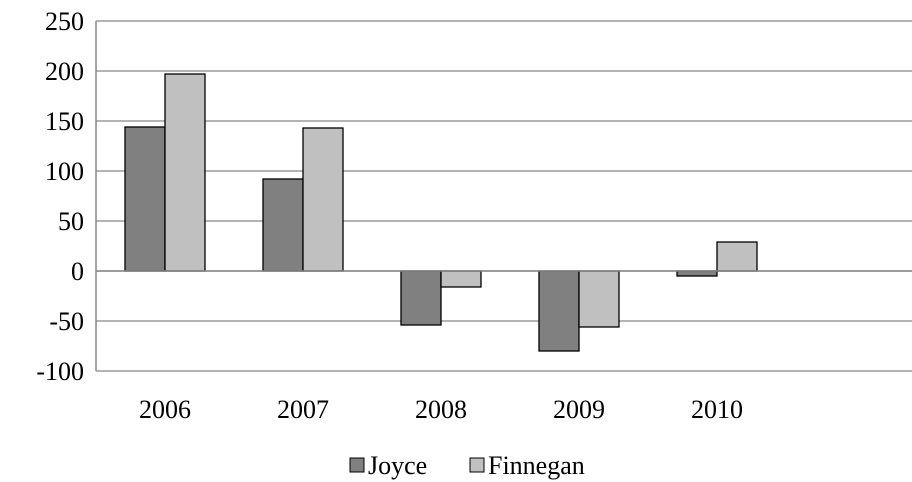  Describe the element at coordinates (579, 409) in the screenshot. I see `x-tick-label: 2009` at that location.